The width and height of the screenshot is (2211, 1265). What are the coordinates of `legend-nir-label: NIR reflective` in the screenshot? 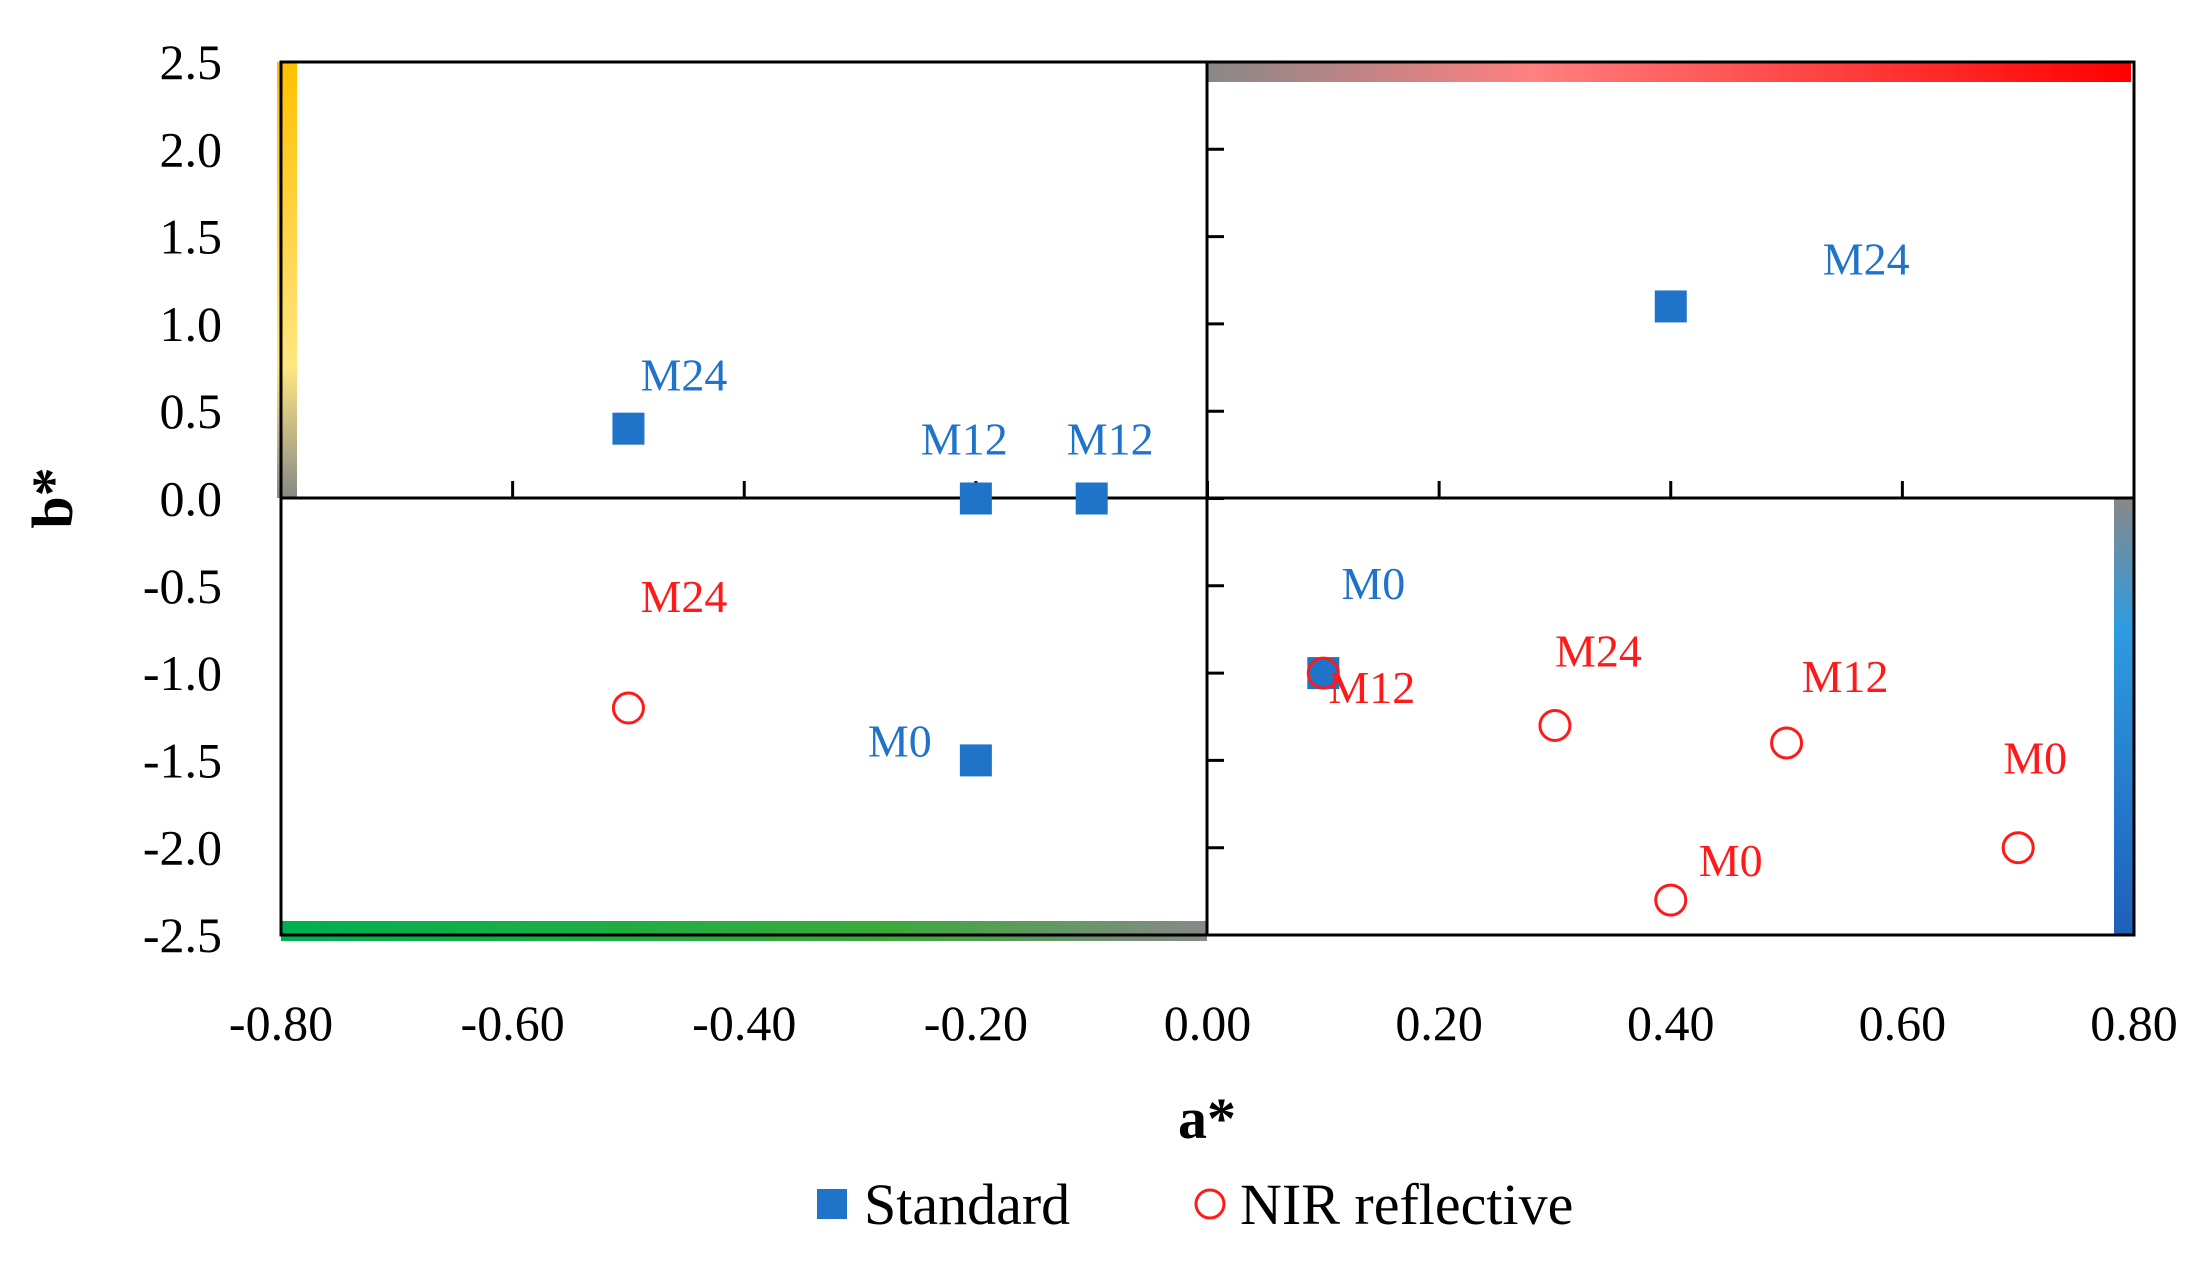 It's located at (1406, 1204).